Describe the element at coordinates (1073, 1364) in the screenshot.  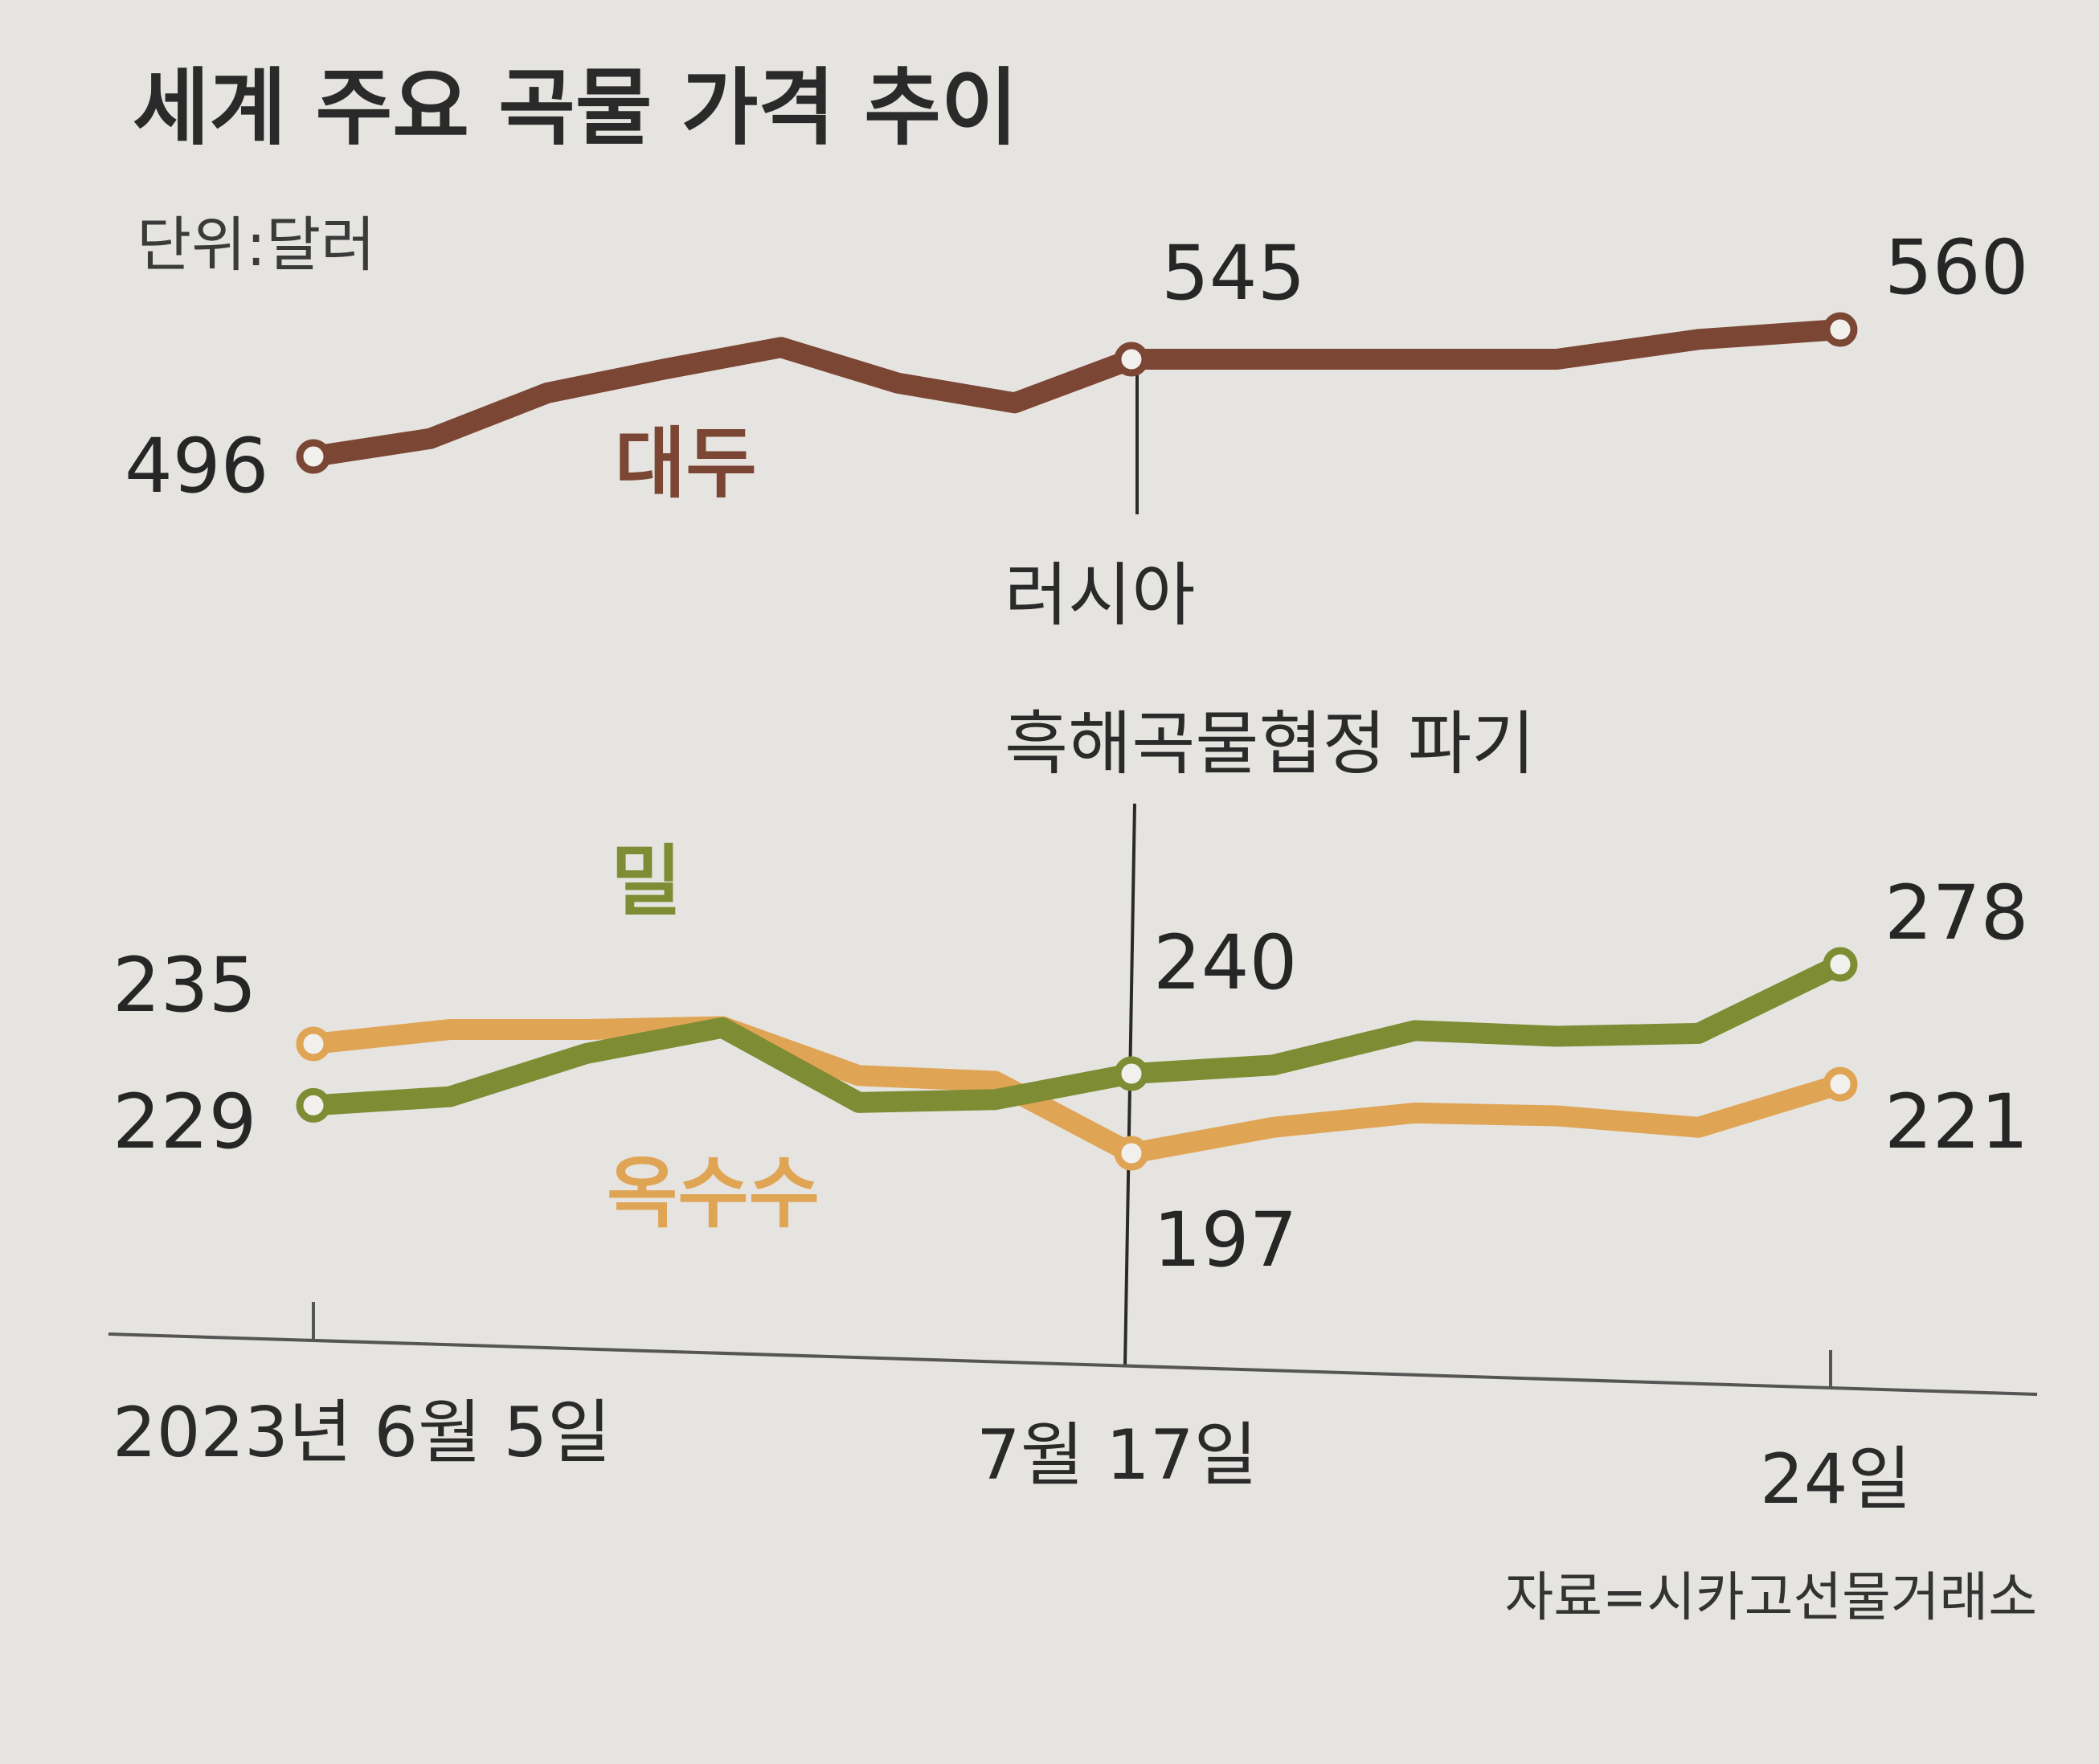
I see `x-axis` at that location.